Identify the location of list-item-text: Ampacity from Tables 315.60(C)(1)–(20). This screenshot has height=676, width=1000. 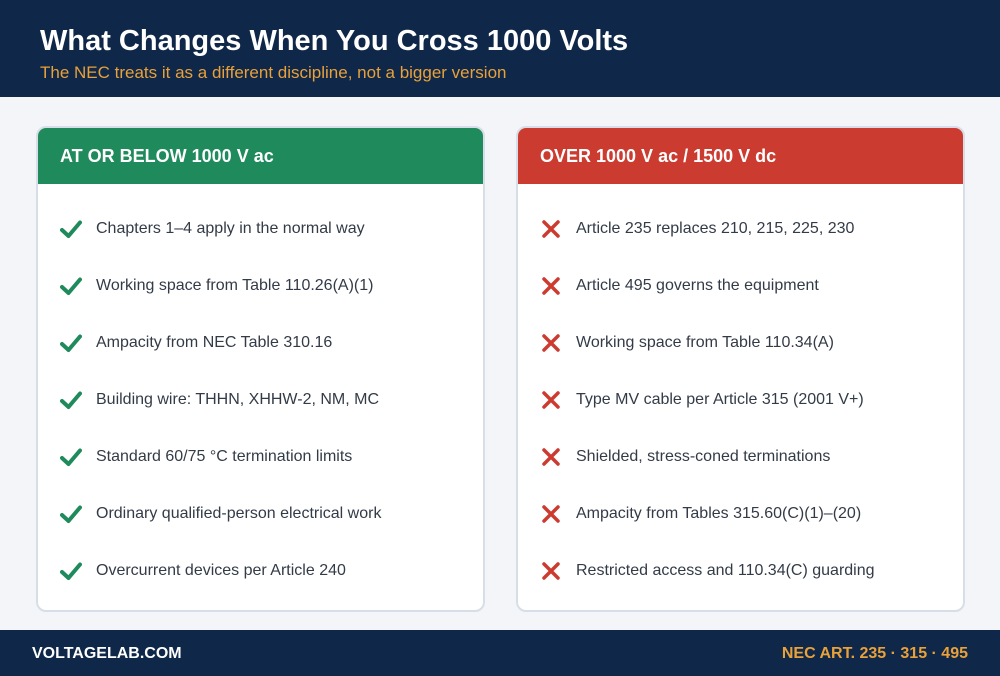
(719, 513).